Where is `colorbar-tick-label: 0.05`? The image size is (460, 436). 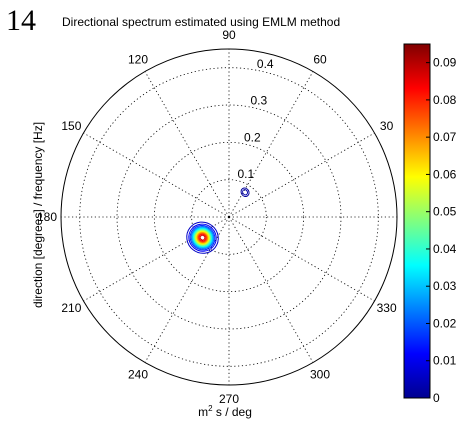 colorbar-tick-label: 0.05 is located at coordinates (445, 212).